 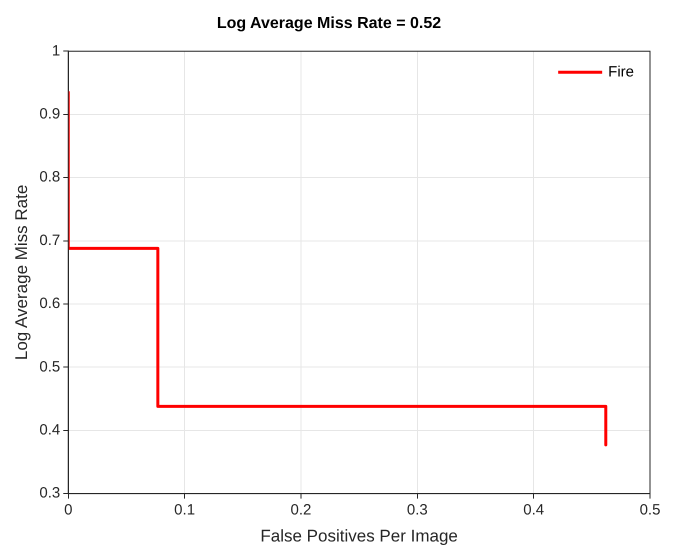 I want to click on y-tick-label: 0.5, so click(x=49, y=367).